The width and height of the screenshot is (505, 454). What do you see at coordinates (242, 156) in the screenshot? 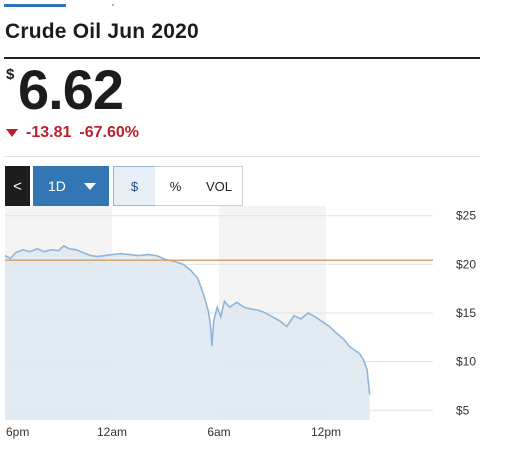
I see `section-divider` at bounding box center [242, 156].